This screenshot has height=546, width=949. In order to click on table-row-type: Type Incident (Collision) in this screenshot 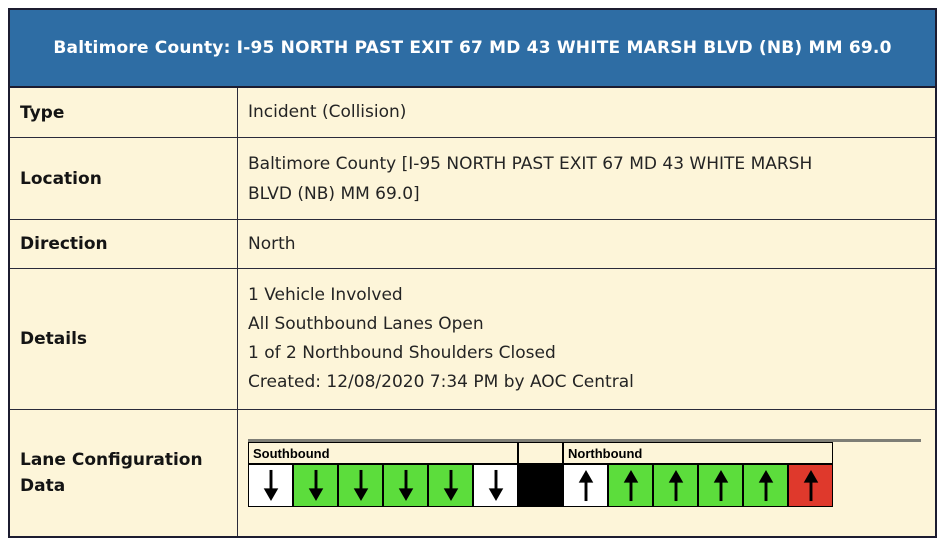, I will do `click(472, 113)`.